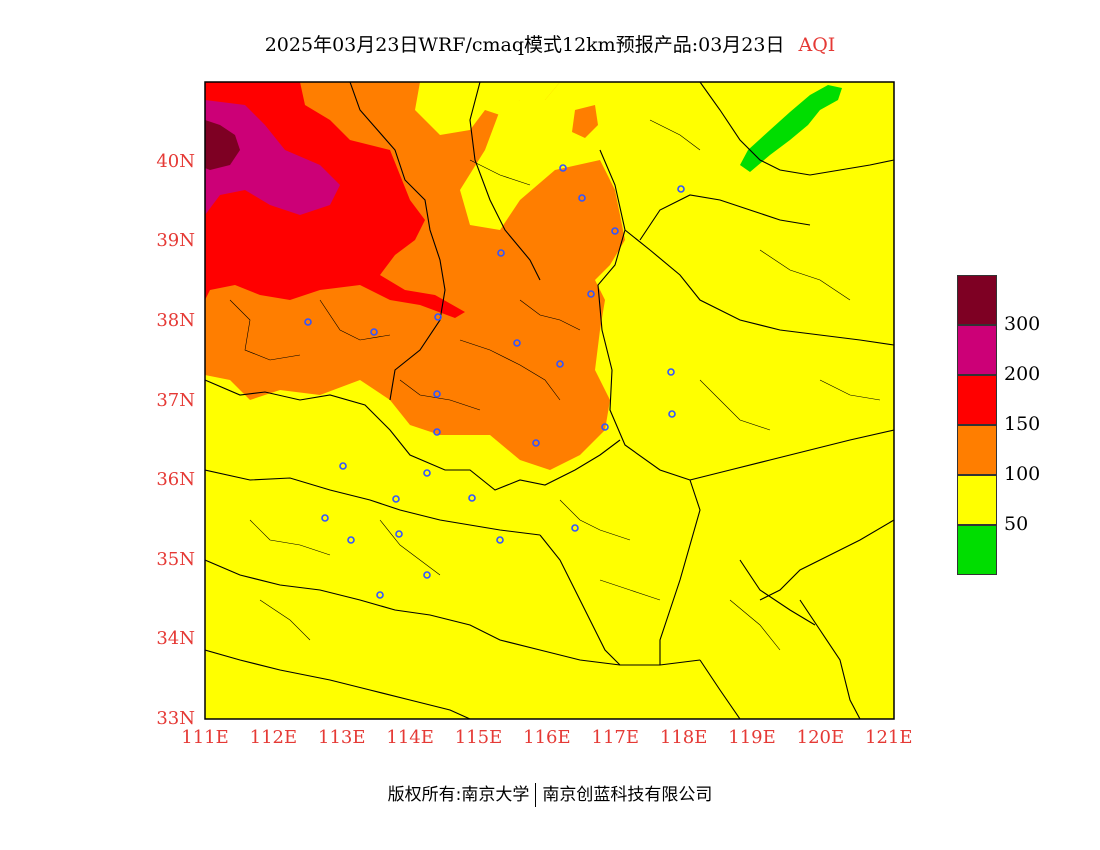  I want to click on latitude-tick: 38N, so click(175, 320).